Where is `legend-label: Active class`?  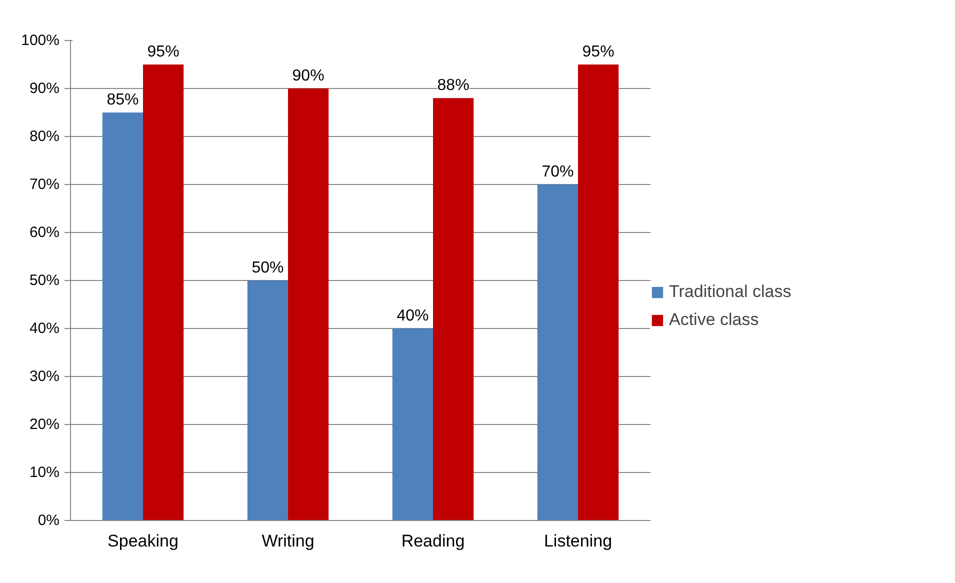 legend-label: Active class is located at coordinates (714, 320).